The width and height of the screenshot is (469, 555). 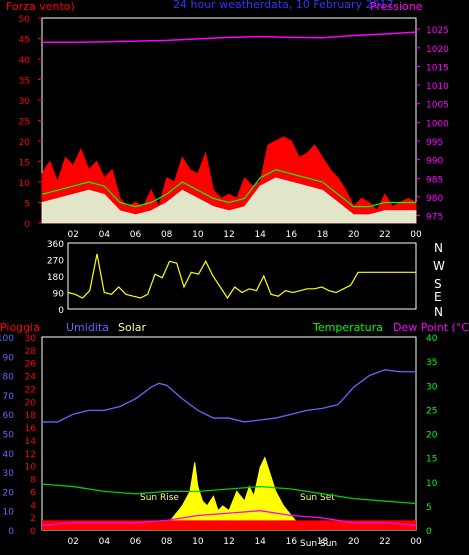 I want to click on temp-y-tick: 15, so click(x=431, y=460).